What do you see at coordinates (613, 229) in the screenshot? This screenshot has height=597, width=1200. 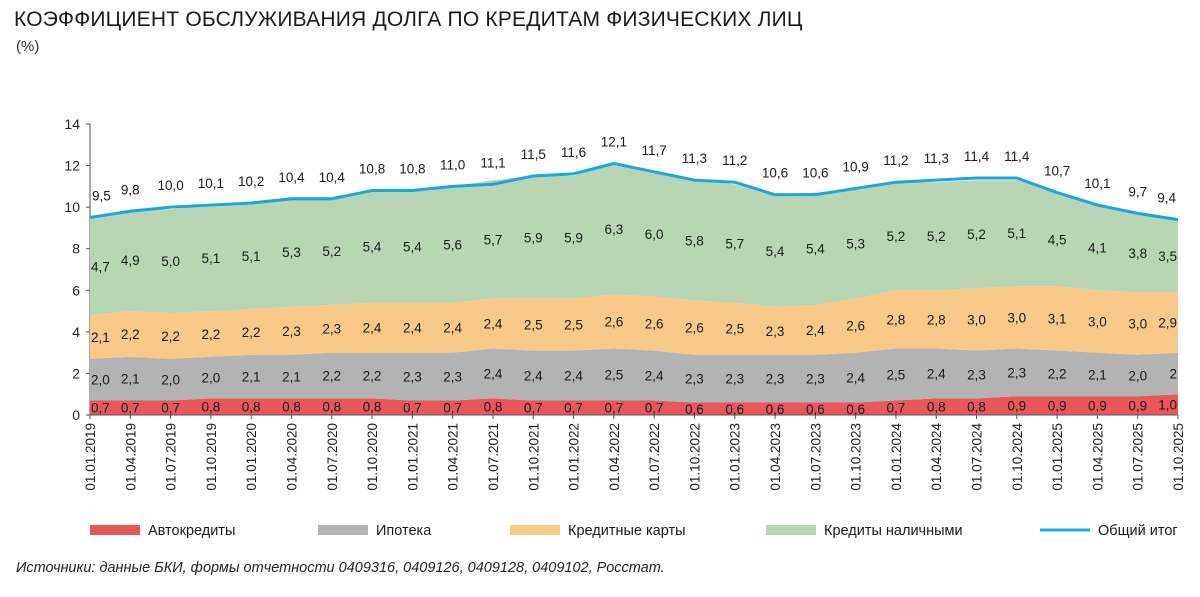 I see `data-label-Кредиты наличными: 6,3` at bounding box center [613, 229].